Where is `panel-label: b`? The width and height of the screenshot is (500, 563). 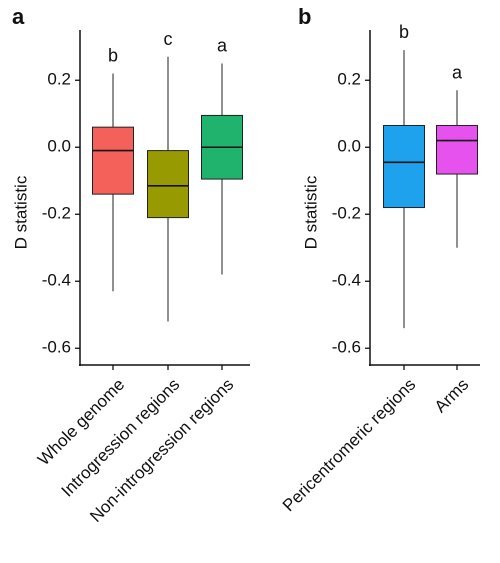
panel-label: b is located at coordinates (304, 16).